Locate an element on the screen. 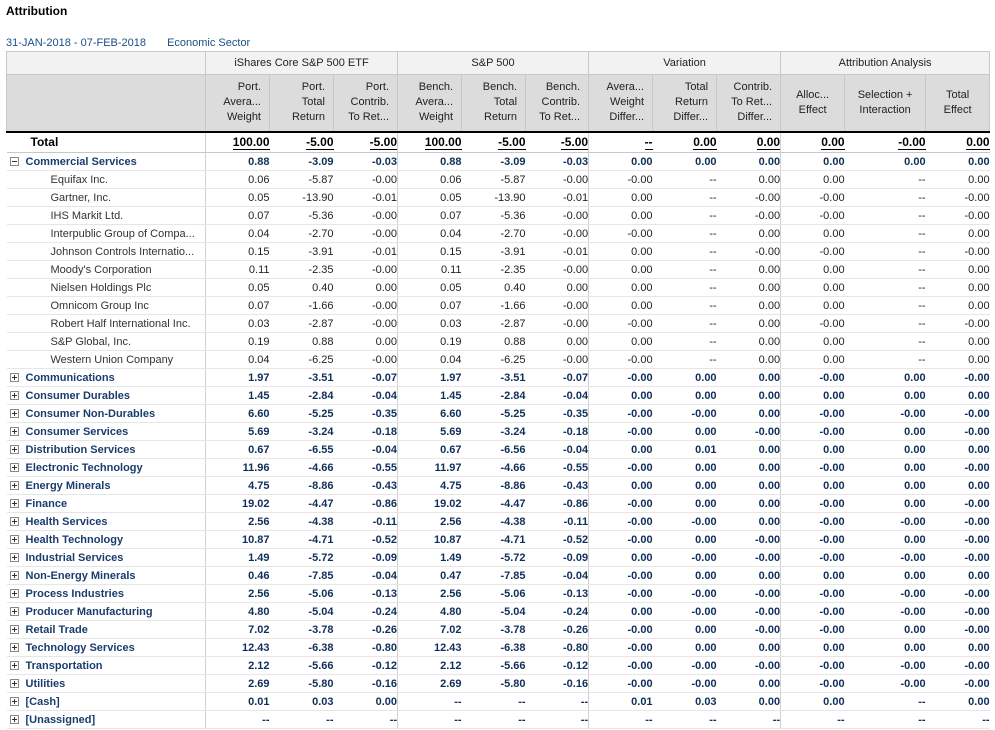 The width and height of the screenshot is (995, 730). value-cell: -7.85 is located at coordinates (493, 575).